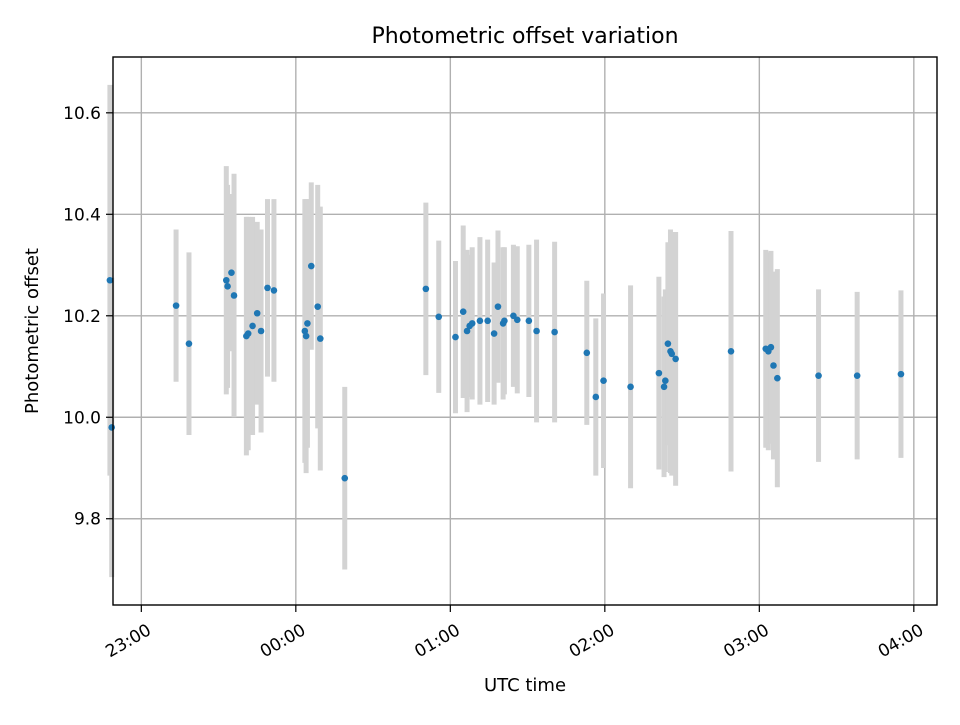 The image size is (960, 725). Describe the element at coordinates (82, 114) in the screenshot. I see `y-tick-label: 10.6` at that location.